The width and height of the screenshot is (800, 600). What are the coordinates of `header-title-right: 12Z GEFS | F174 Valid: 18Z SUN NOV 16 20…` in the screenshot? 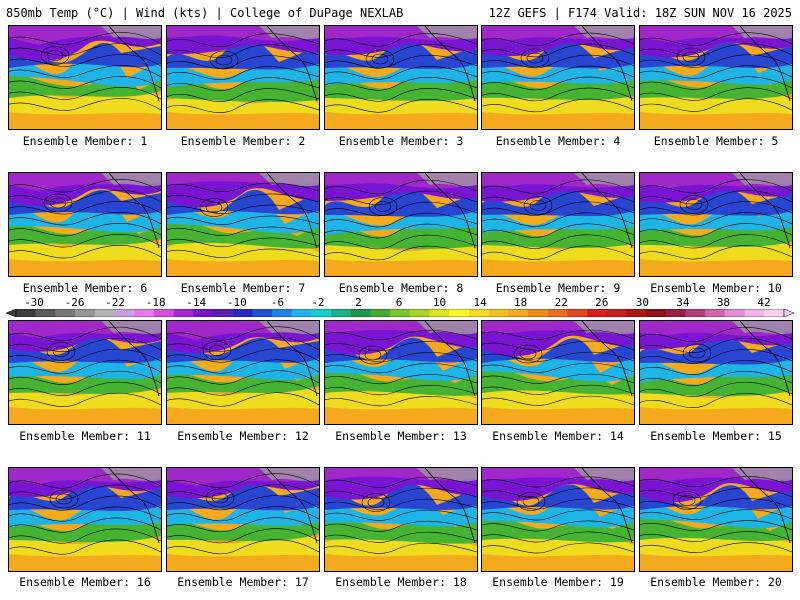 It's located at (640, 13).